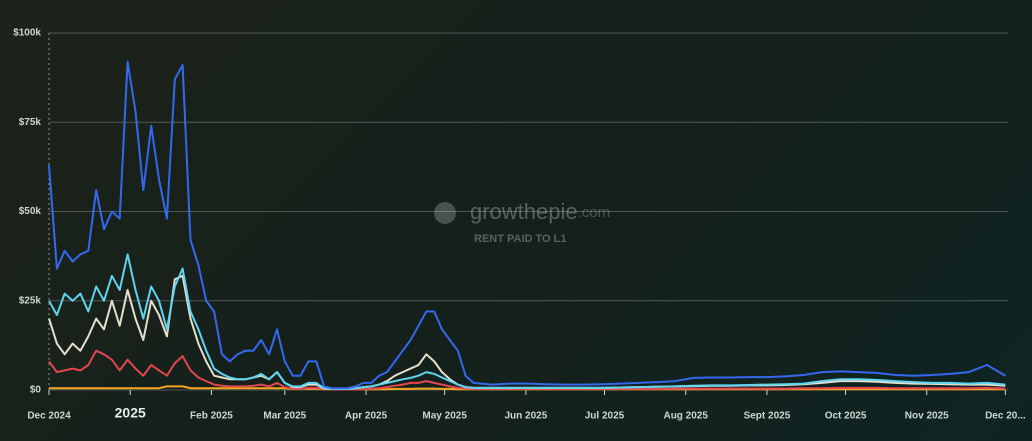 The height and width of the screenshot is (441, 1032). Describe the element at coordinates (445, 213) in the screenshot. I see `brand-icon` at that location.